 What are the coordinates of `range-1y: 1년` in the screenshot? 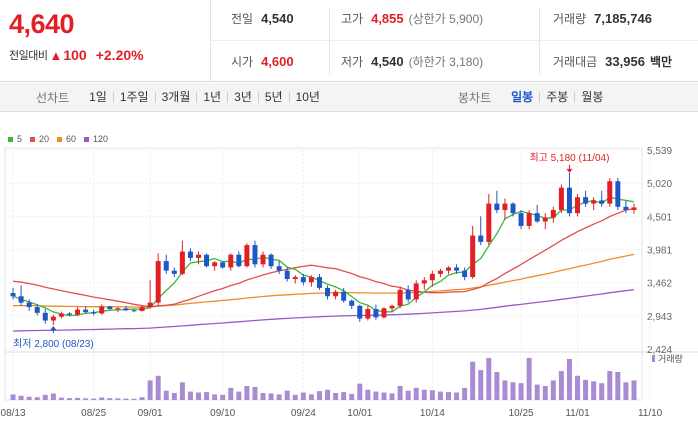 It's located at (211, 97).